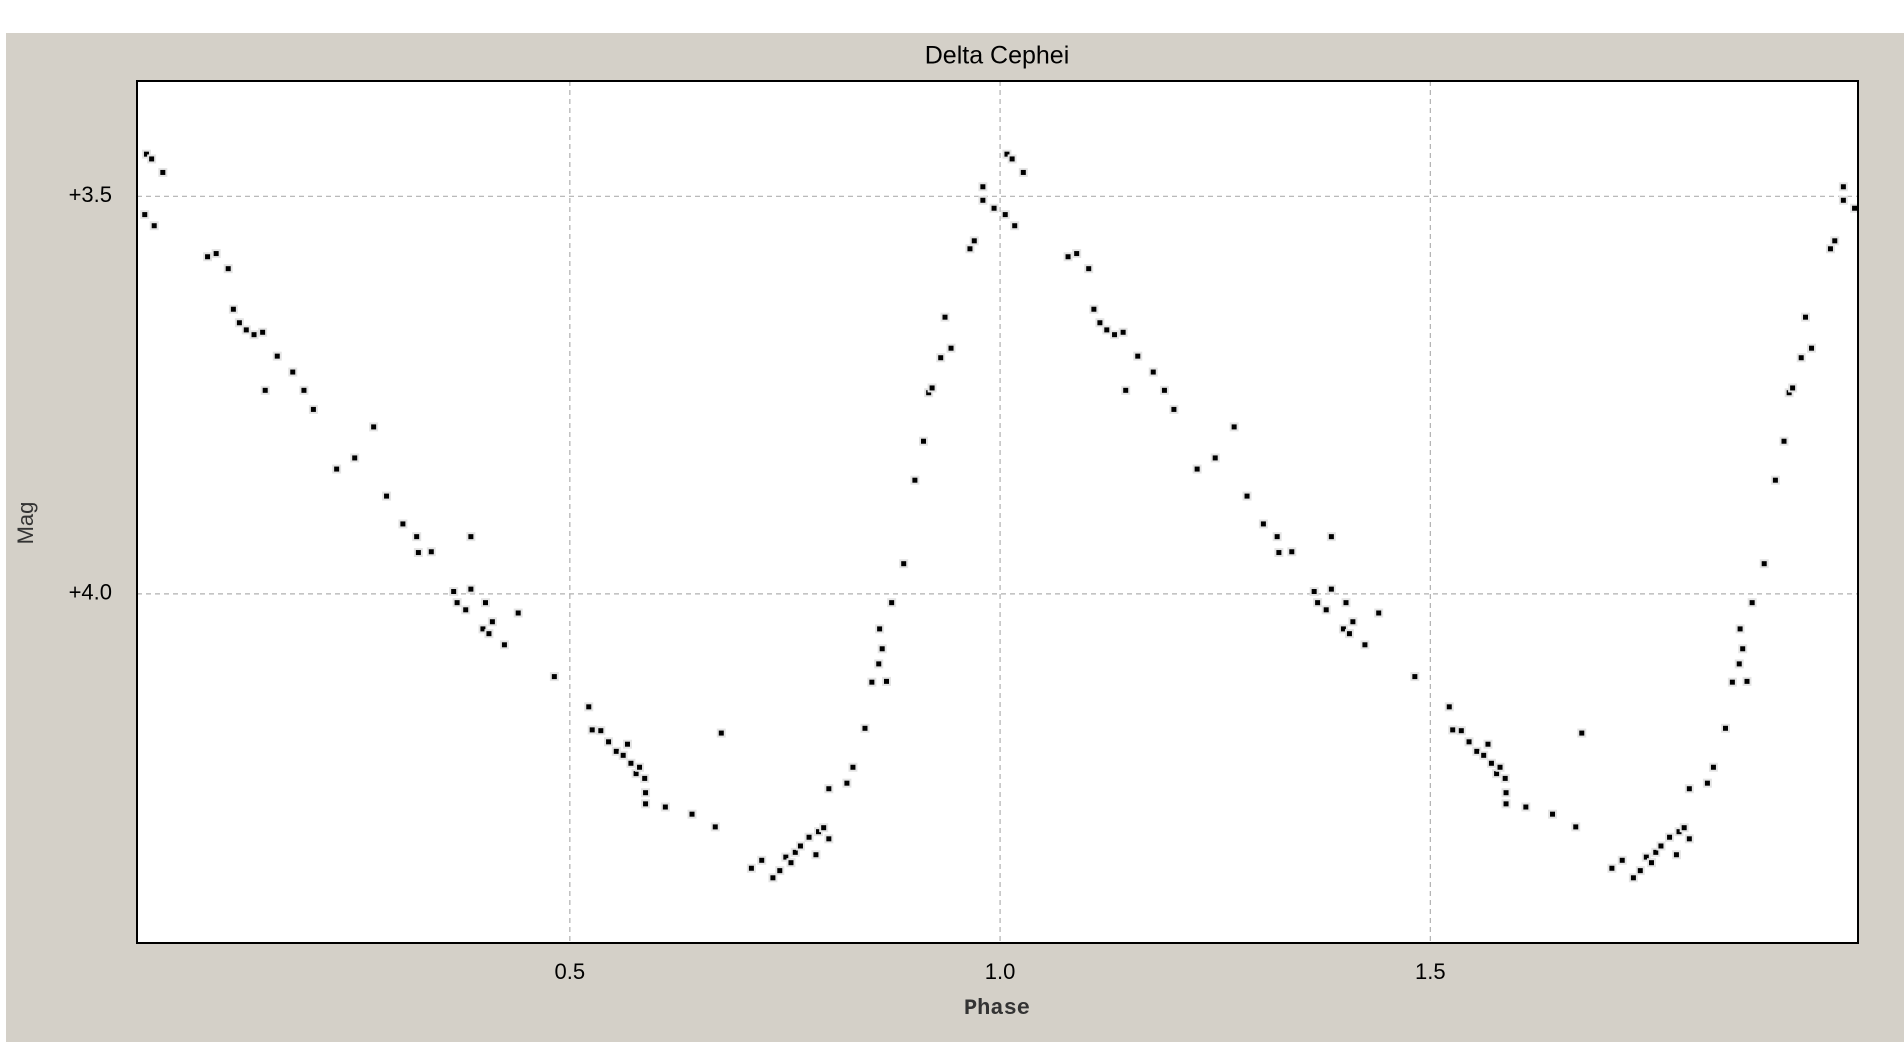 The image size is (1904, 1042). I want to click on chart-title: Delta Cephei, so click(997, 56).